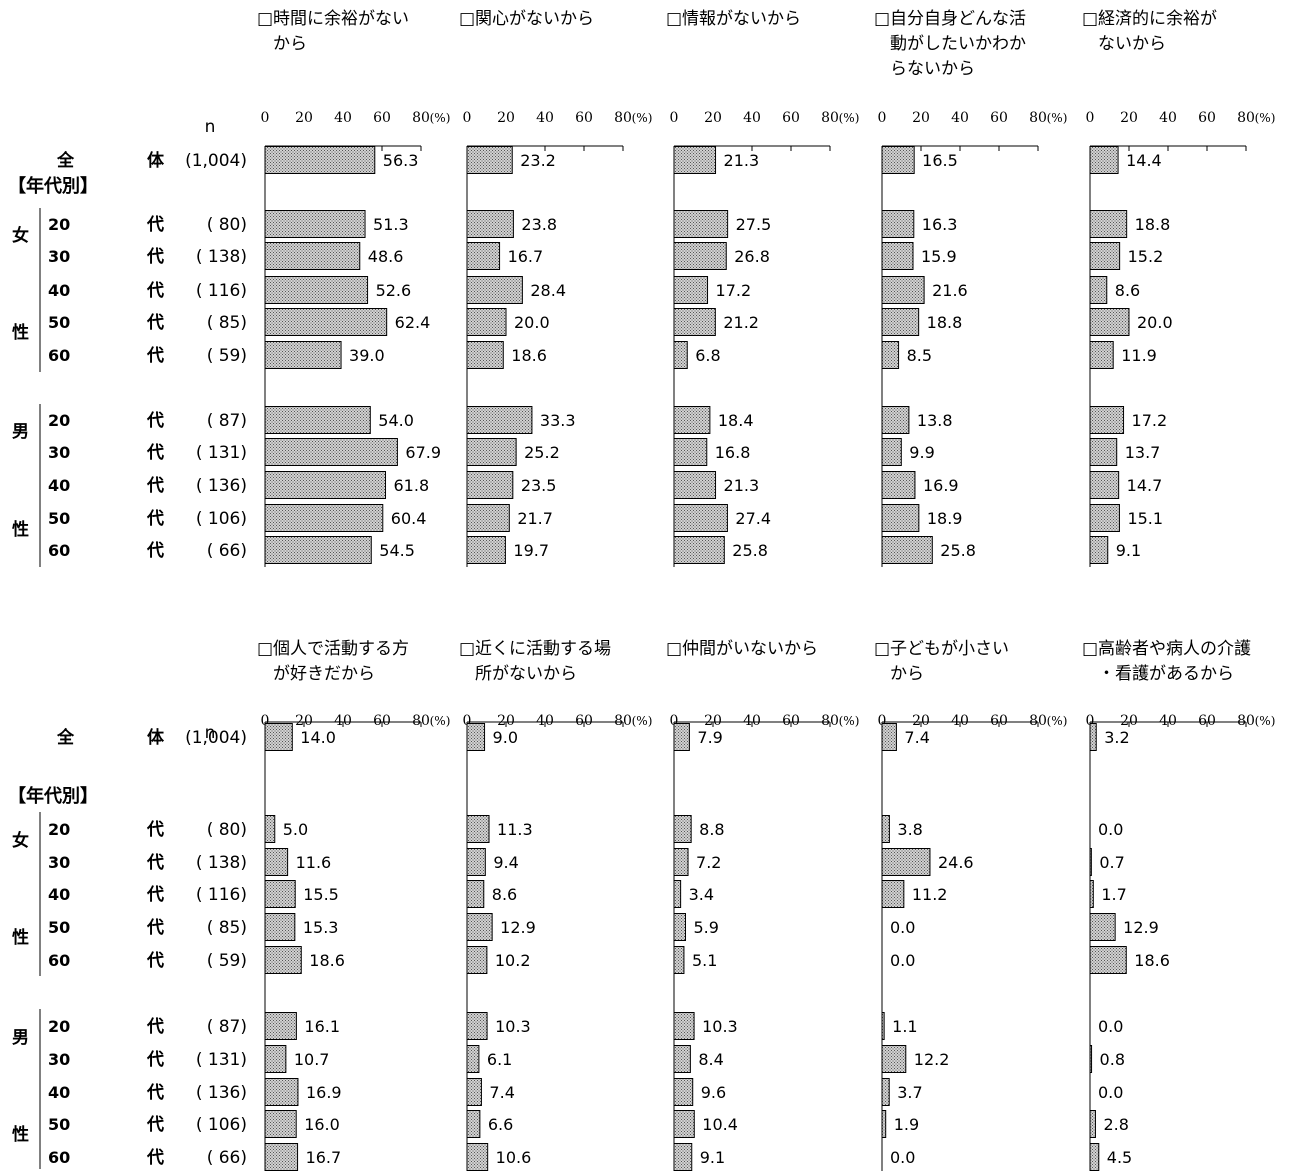 The width and height of the screenshot is (1300, 1175). Describe the element at coordinates (1128, 550) in the screenshot. I see `data-label: 9.1` at that location.